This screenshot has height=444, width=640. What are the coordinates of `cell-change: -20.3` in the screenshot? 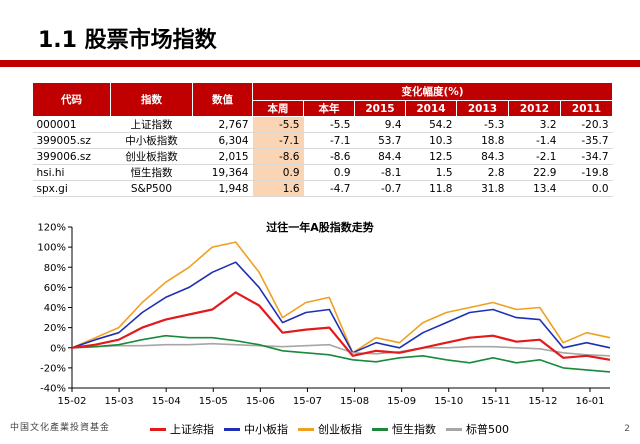 It's located at (586, 124).